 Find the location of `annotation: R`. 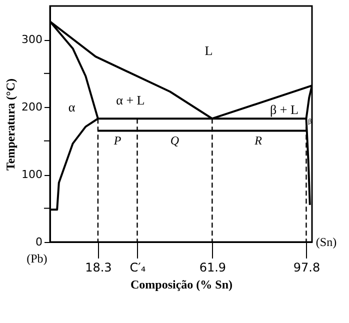

annotation: R is located at coordinates (258, 141).